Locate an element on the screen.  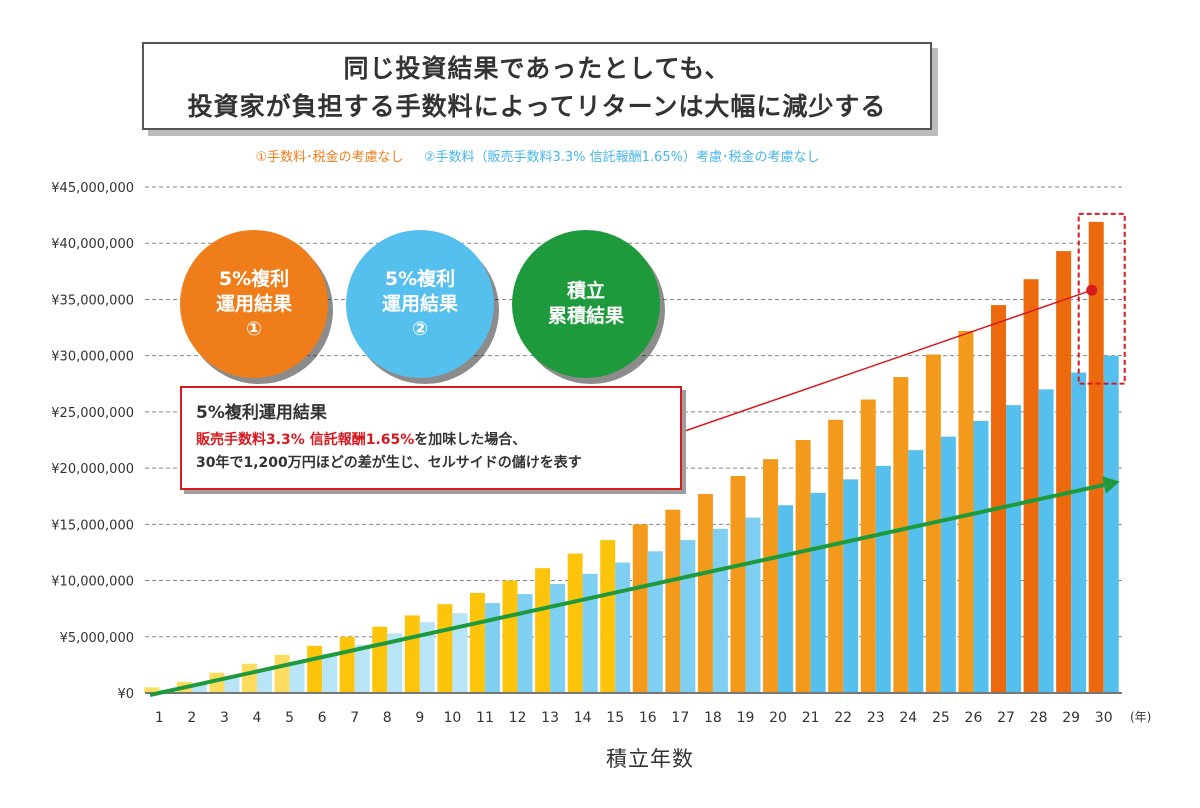
x-tick-label: 8 is located at coordinates (387, 718).